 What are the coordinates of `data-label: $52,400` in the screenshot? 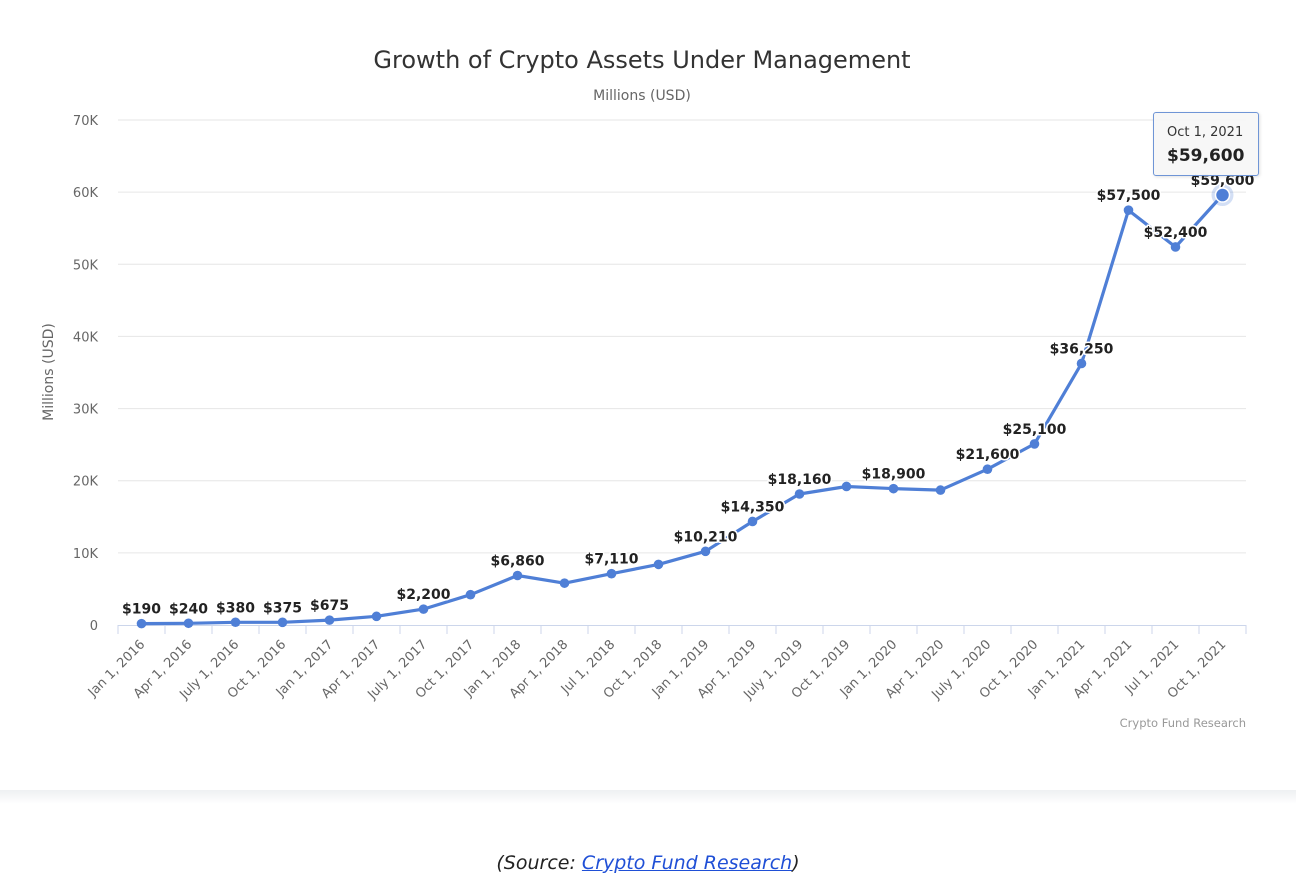 It's located at (1176, 233).